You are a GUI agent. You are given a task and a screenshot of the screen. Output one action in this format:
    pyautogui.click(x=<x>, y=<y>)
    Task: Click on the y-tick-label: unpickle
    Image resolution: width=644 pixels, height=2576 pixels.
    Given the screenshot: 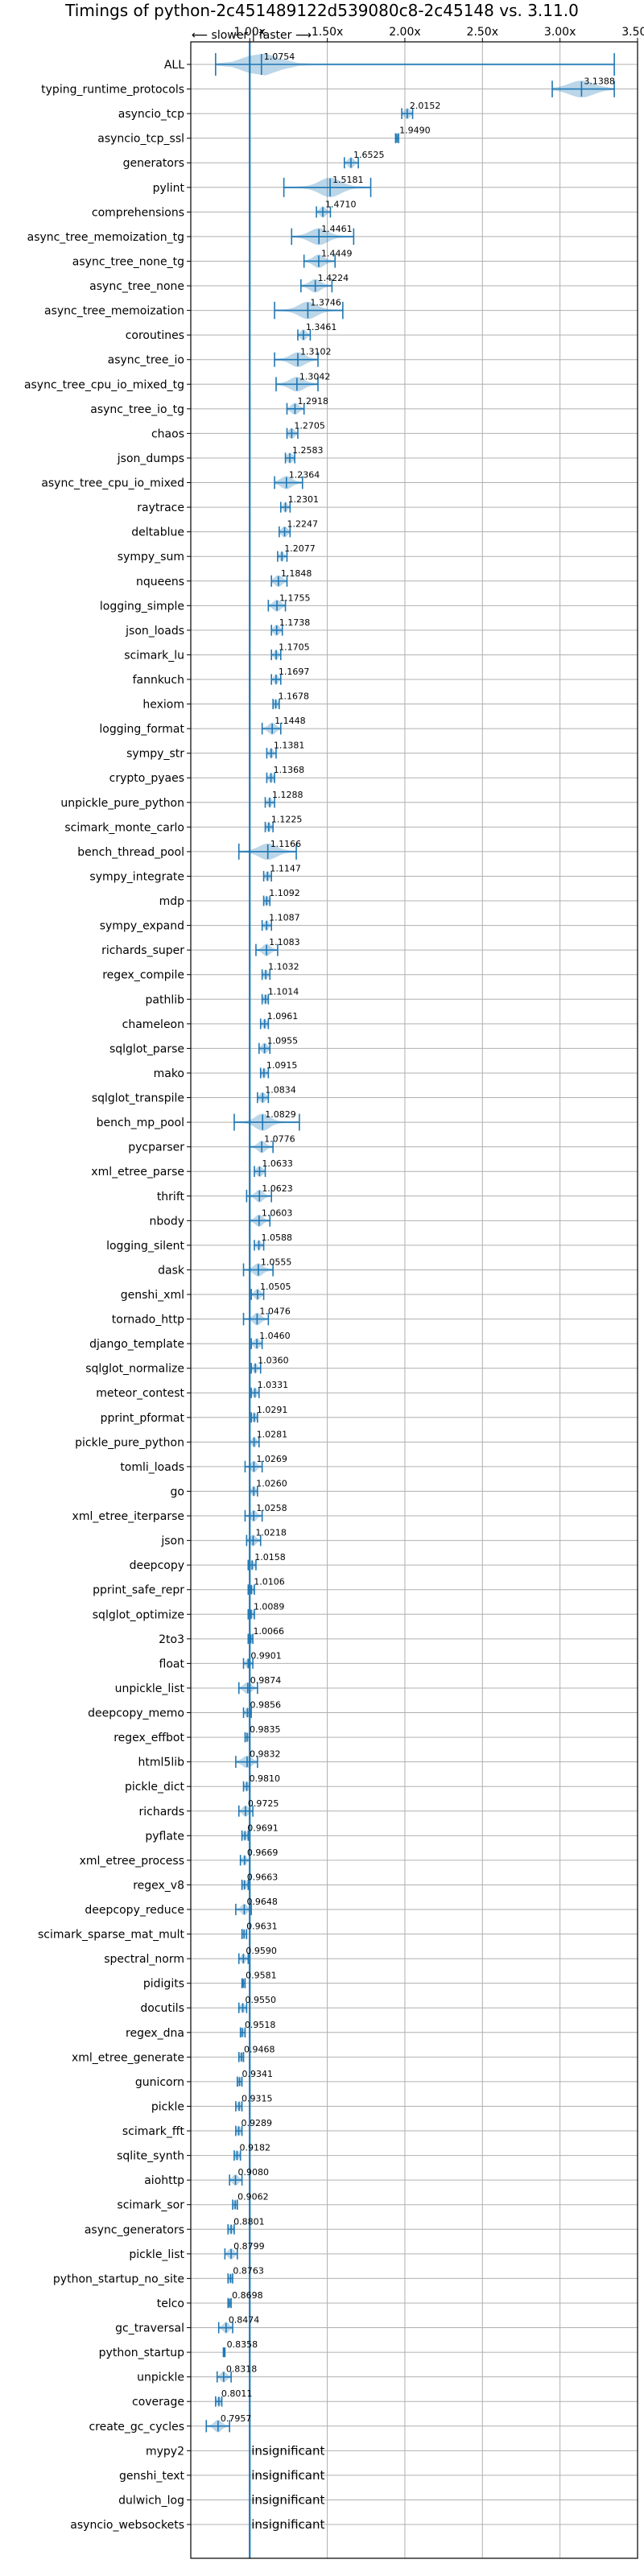 What is the action you would take?
    pyautogui.click(x=160, y=2378)
    